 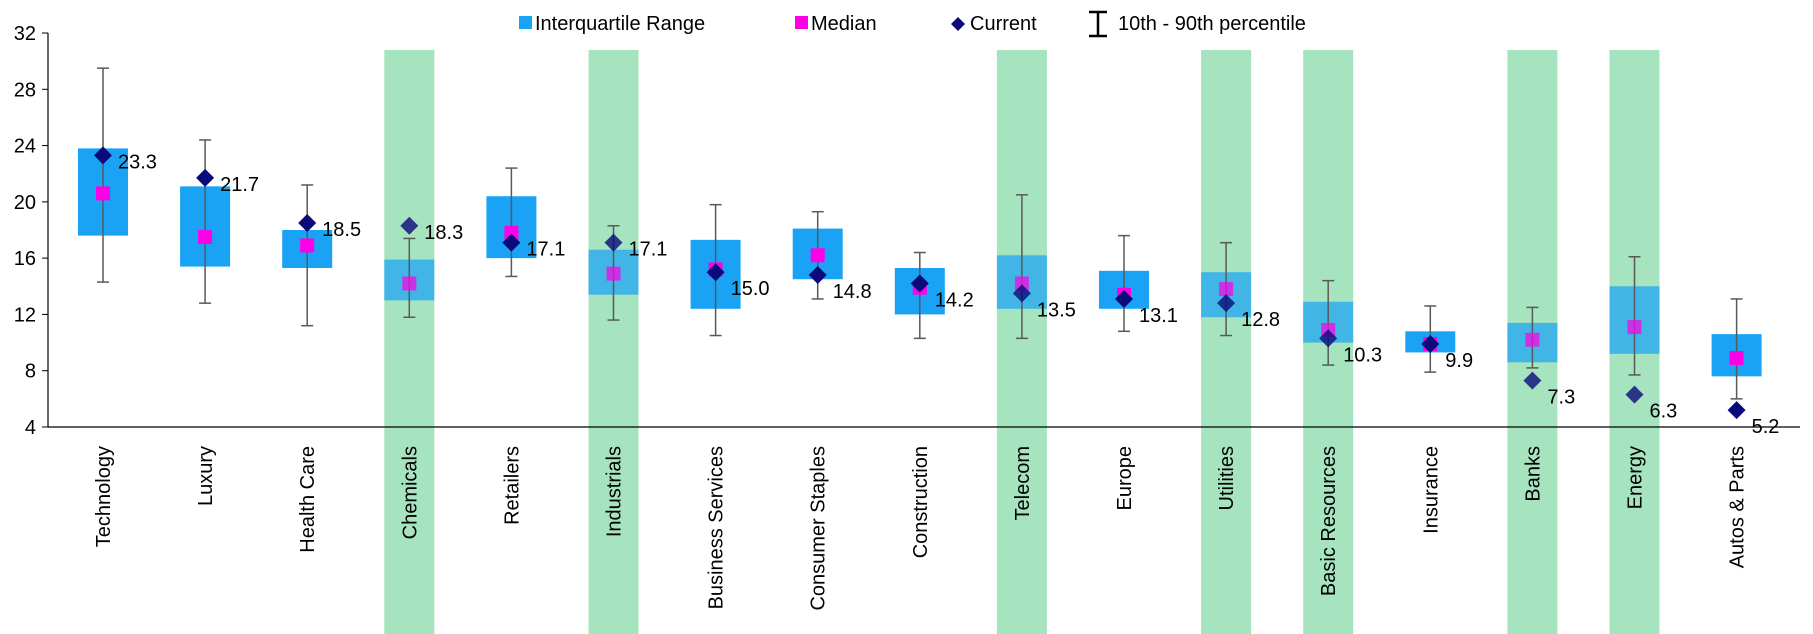 What do you see at coordinates (1227, 478) in the screenshot?
I see `x-tick-label: Utilities` at bounding box center [1227, 478].